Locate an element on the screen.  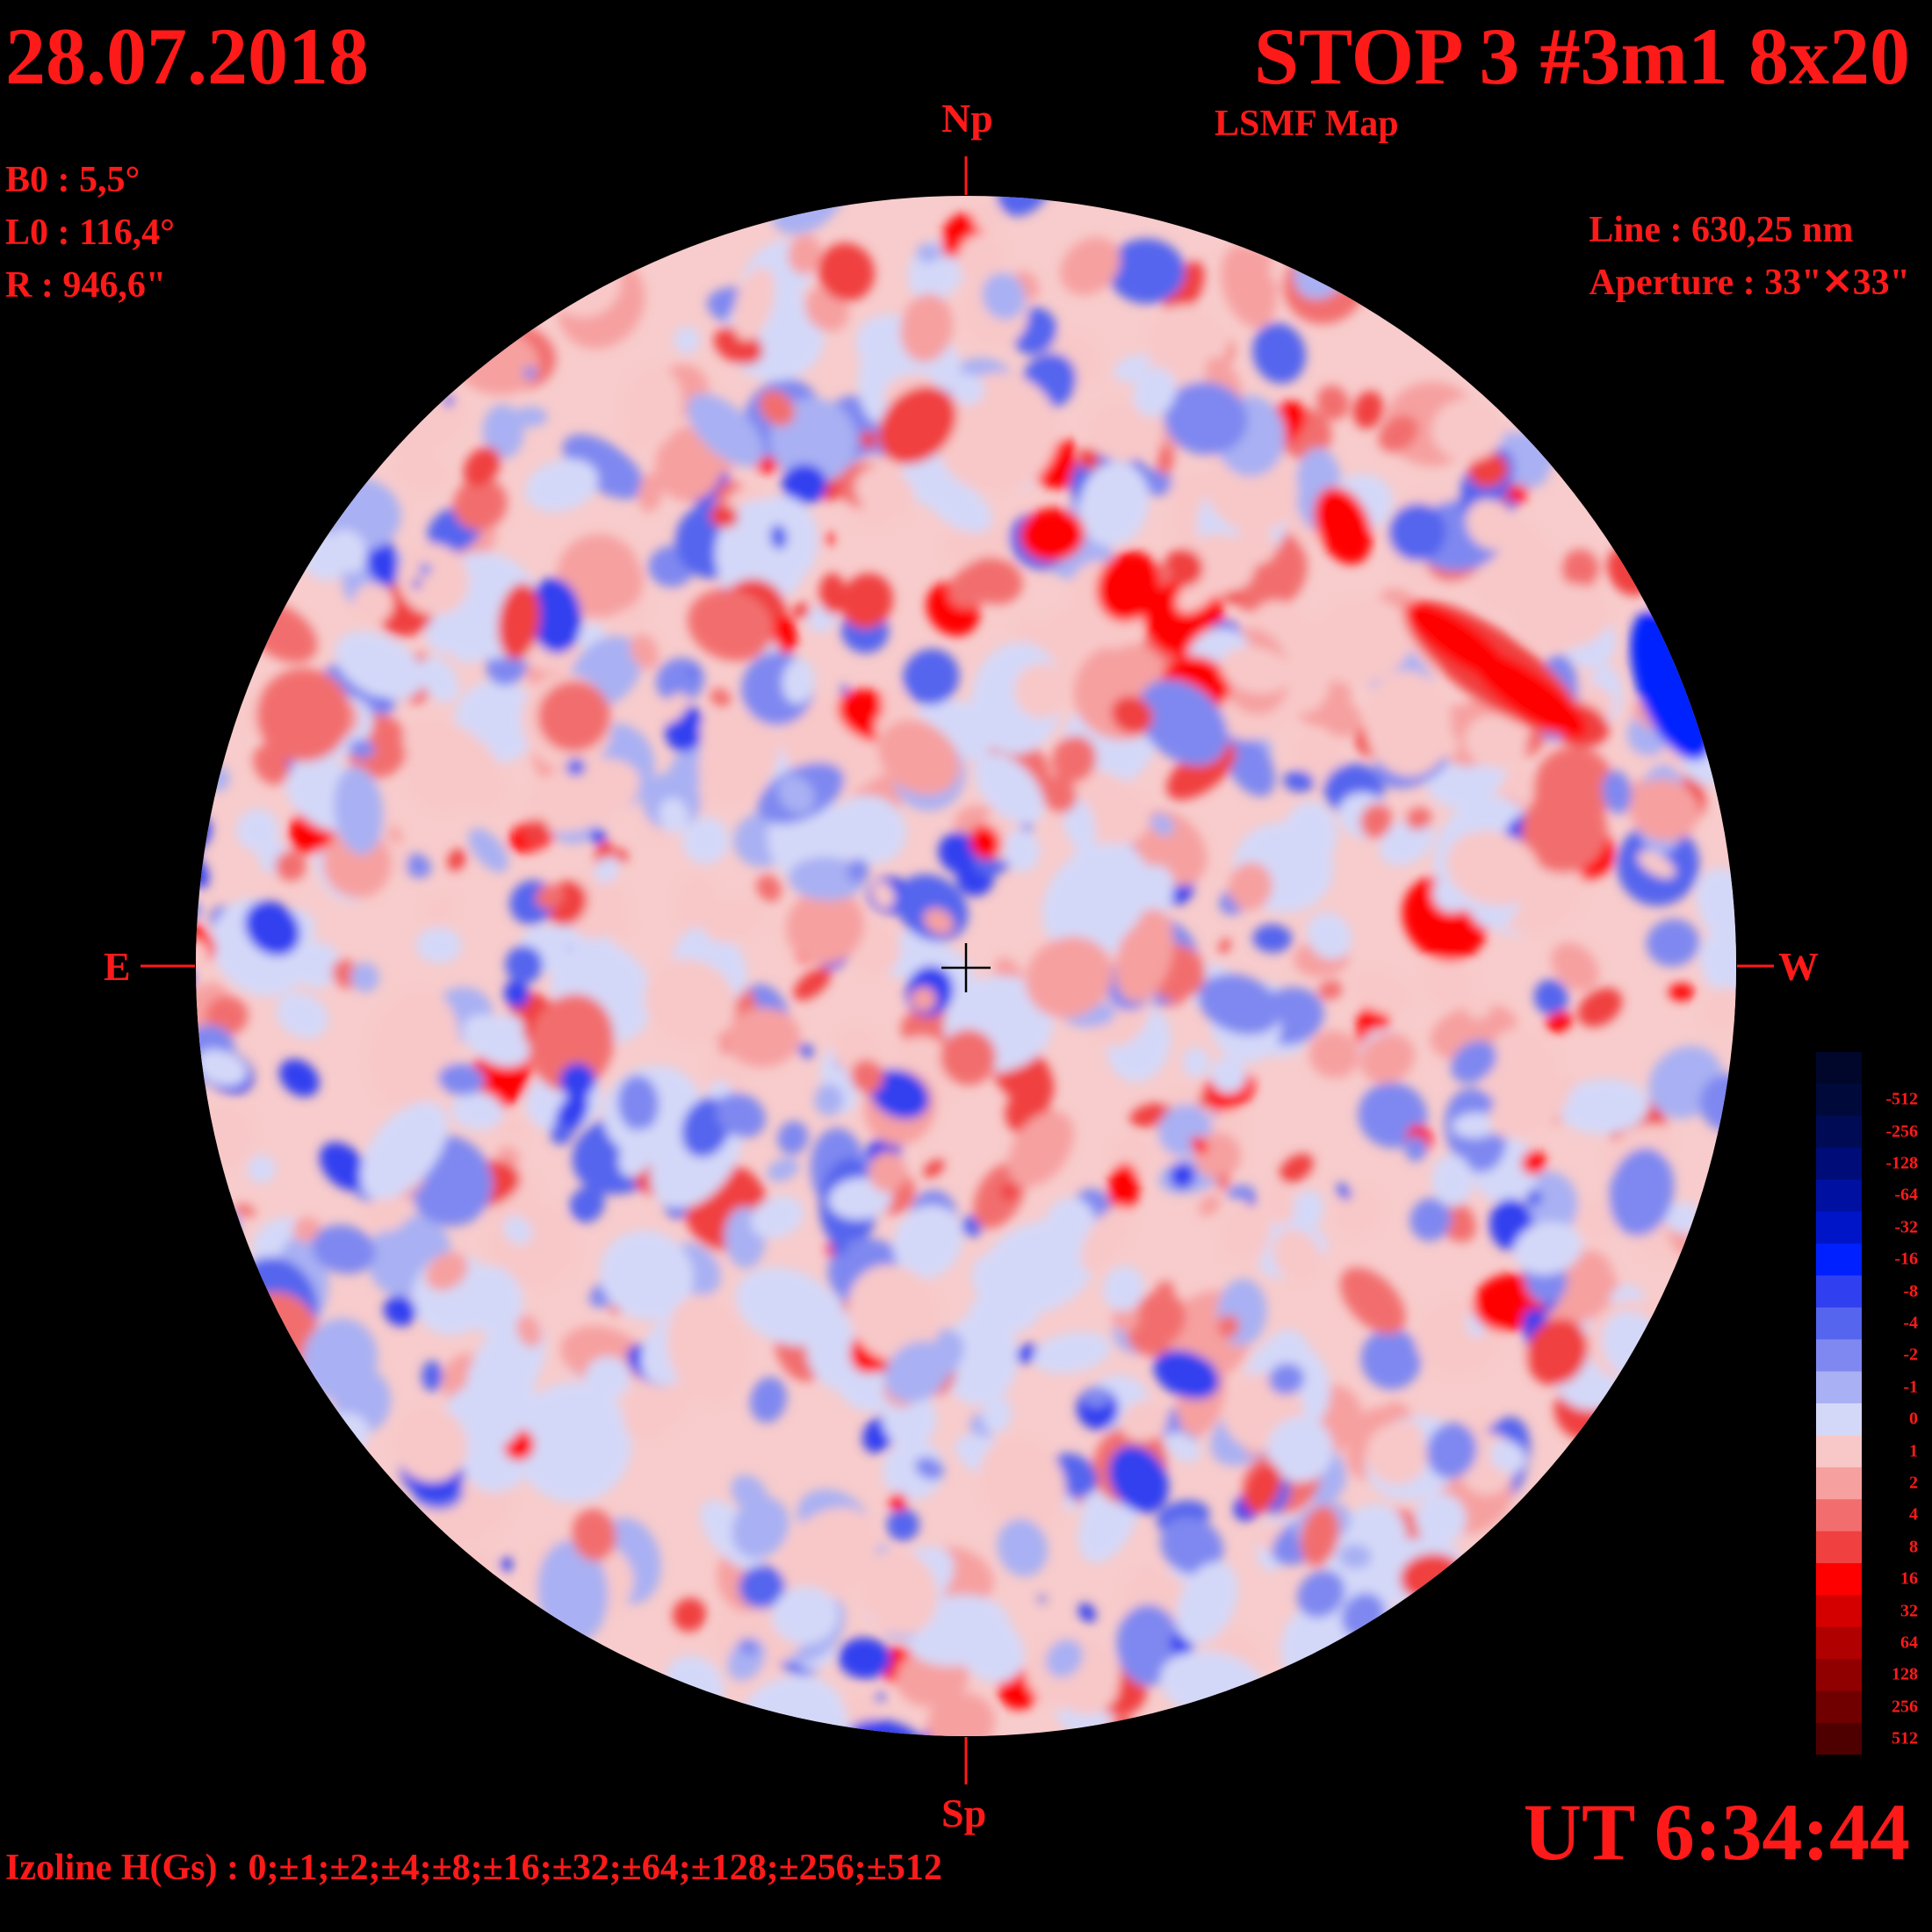
scale-label: -128 is located at coordinates (1902, 1163).